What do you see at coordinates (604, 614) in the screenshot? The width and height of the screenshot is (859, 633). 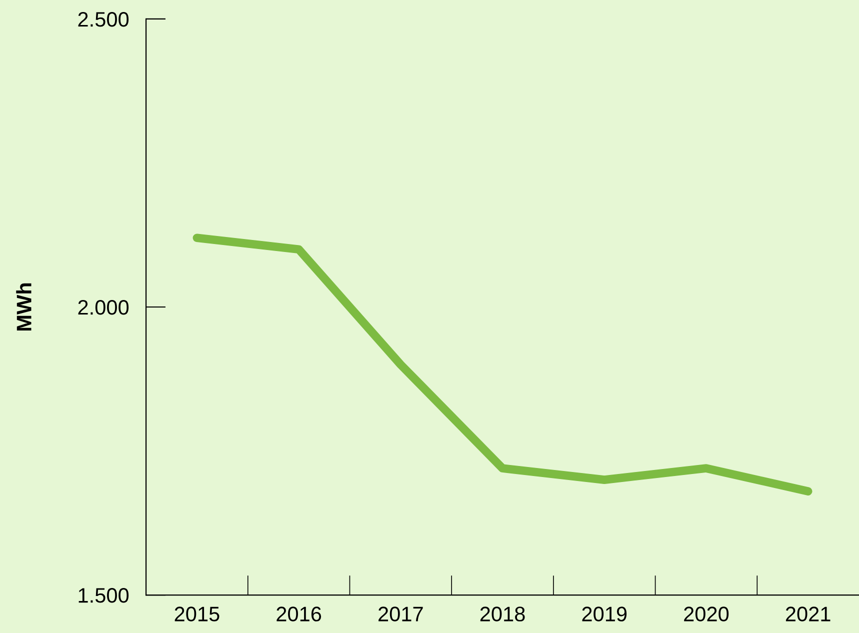 I see `x-tick-label: 2019` at bounding box center [604, 614].